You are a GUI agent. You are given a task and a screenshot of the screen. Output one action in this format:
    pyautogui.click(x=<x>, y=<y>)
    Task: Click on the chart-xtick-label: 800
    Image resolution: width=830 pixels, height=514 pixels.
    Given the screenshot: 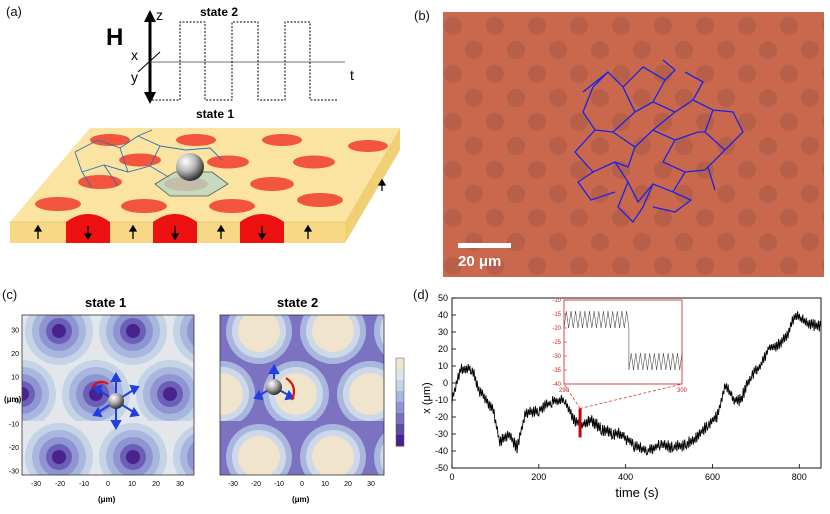 What is the action you would take?
    pyautogui.click(x=799, y=477)
    